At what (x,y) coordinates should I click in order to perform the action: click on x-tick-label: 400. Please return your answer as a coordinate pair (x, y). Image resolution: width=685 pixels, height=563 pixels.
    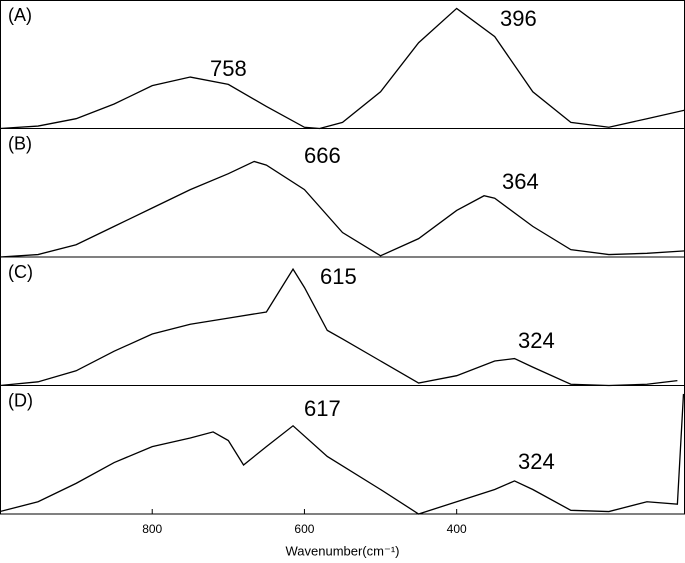
    Looking at the image, I should click on (457, 529).